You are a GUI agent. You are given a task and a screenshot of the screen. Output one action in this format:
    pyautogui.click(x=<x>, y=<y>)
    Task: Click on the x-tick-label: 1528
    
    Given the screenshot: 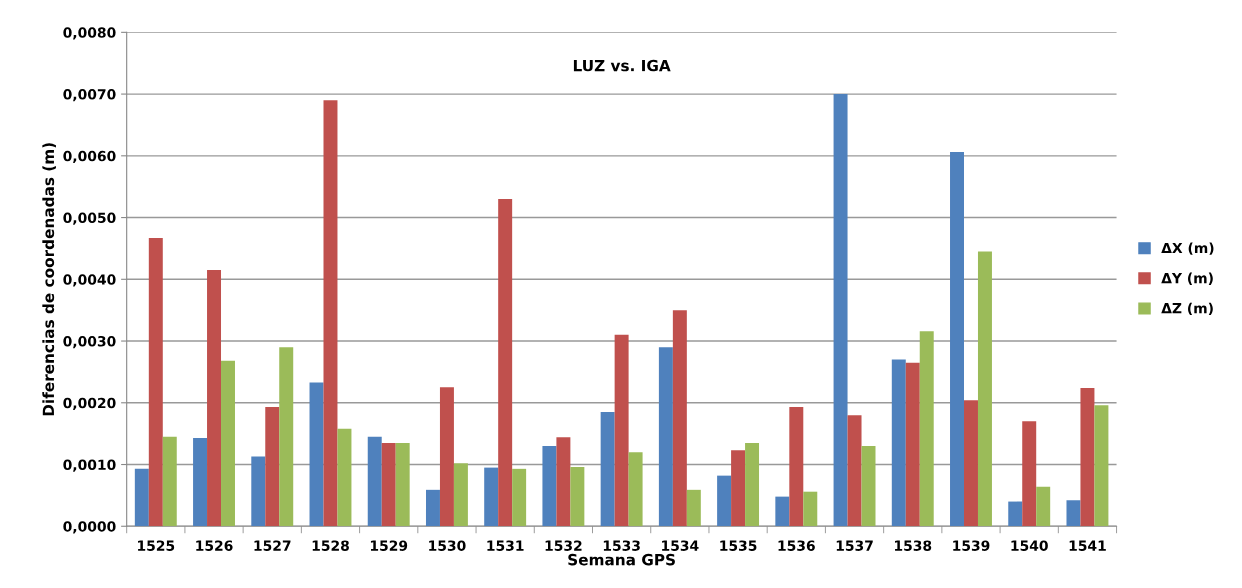 What is the action you would take?
    pyautogui.click(x=330, y=545)
    